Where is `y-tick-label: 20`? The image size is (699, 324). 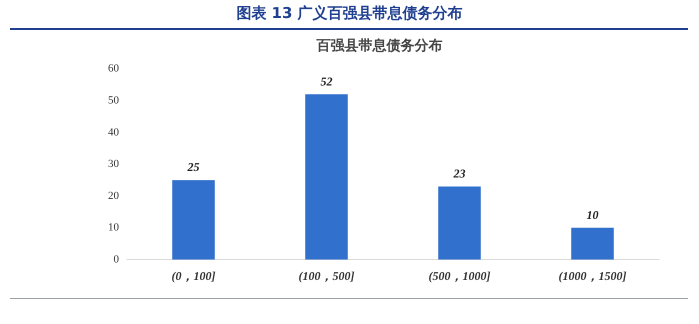
y-tick-label: 20 is located at coordinates (114, 196).